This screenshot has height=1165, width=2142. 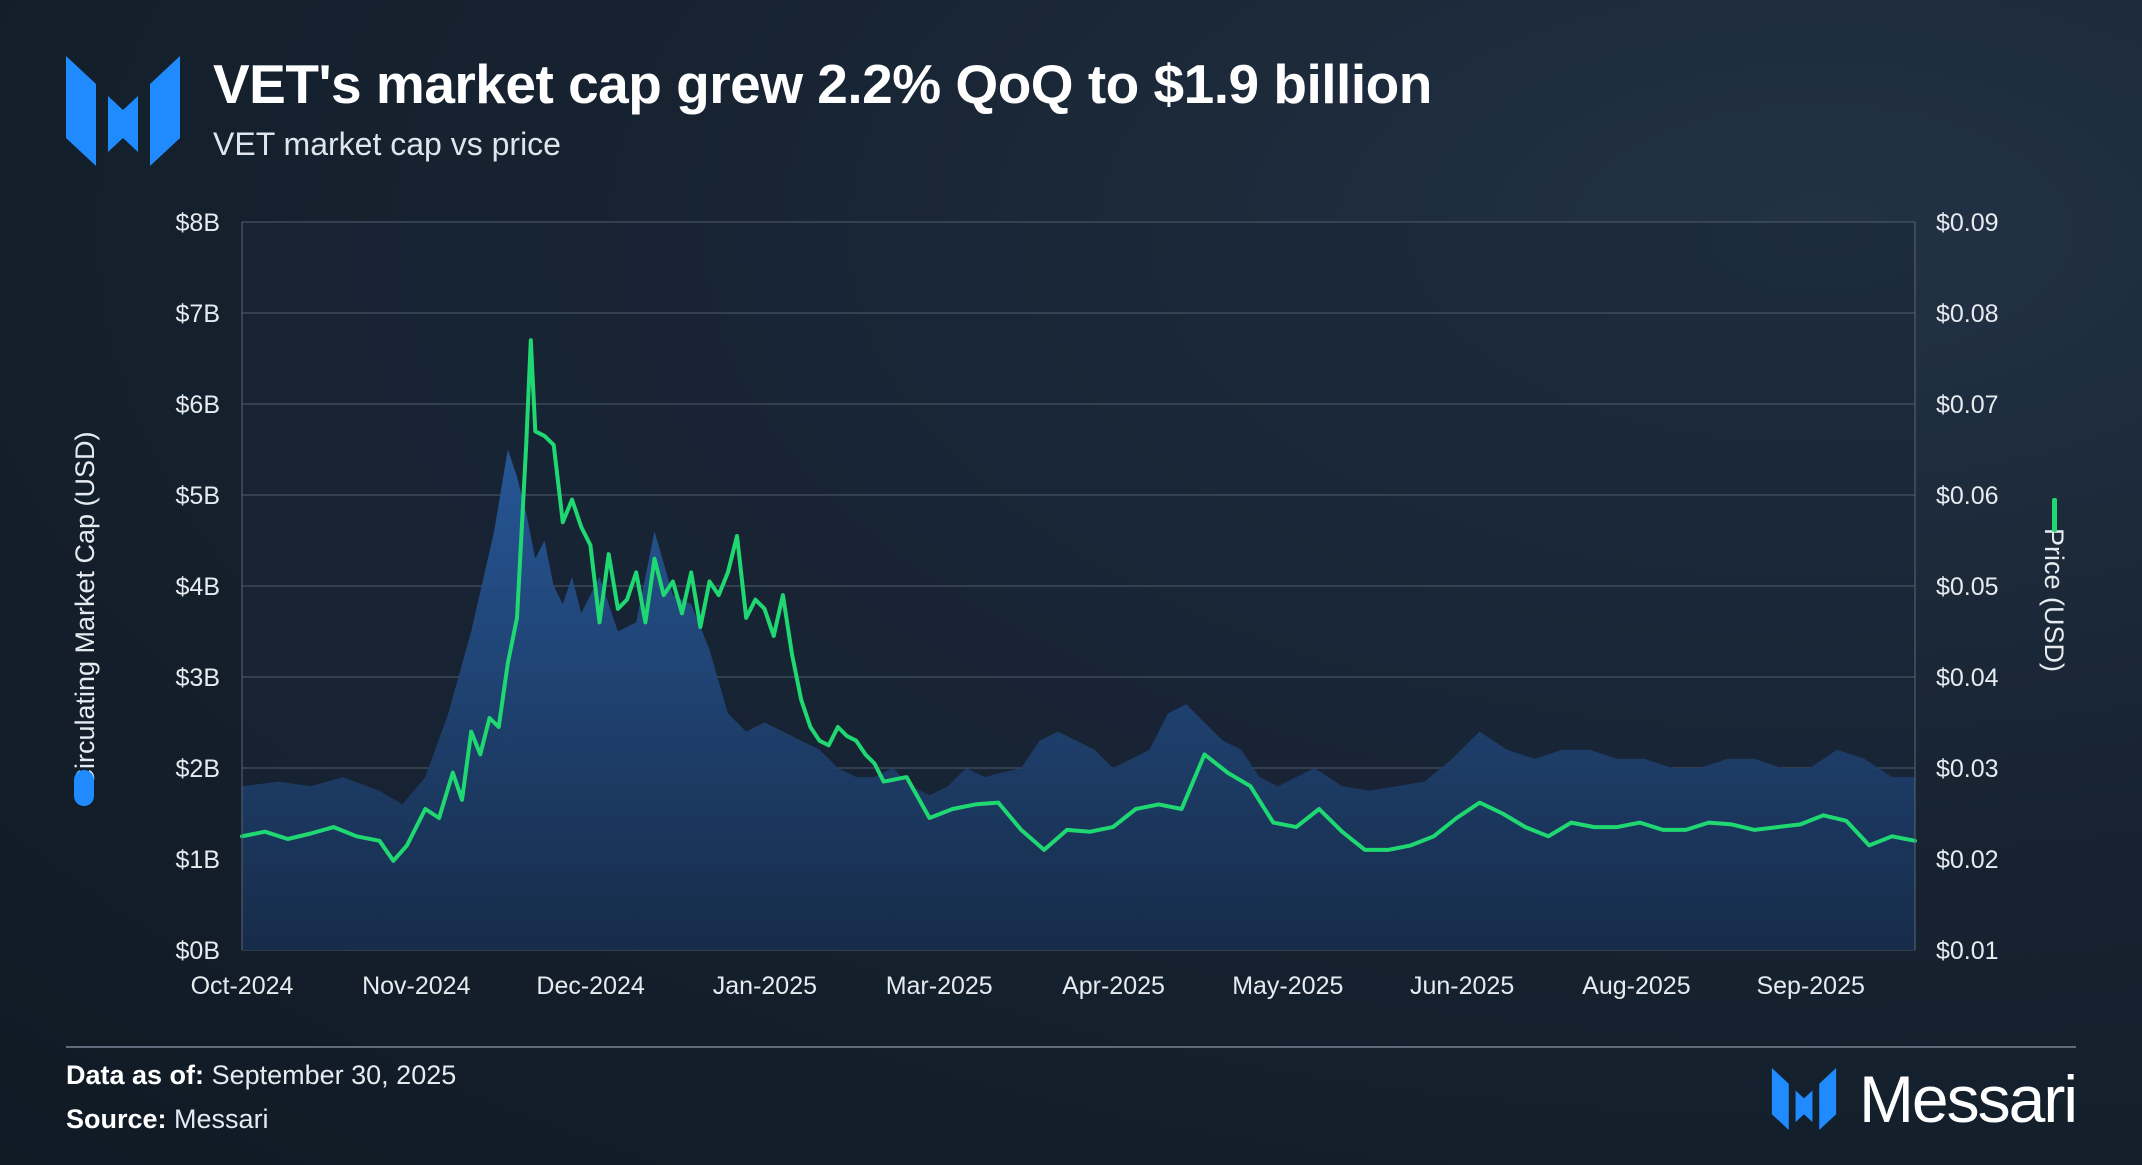 I want to click on right-tick-label: $0.03, so click(x=1967, y=769).